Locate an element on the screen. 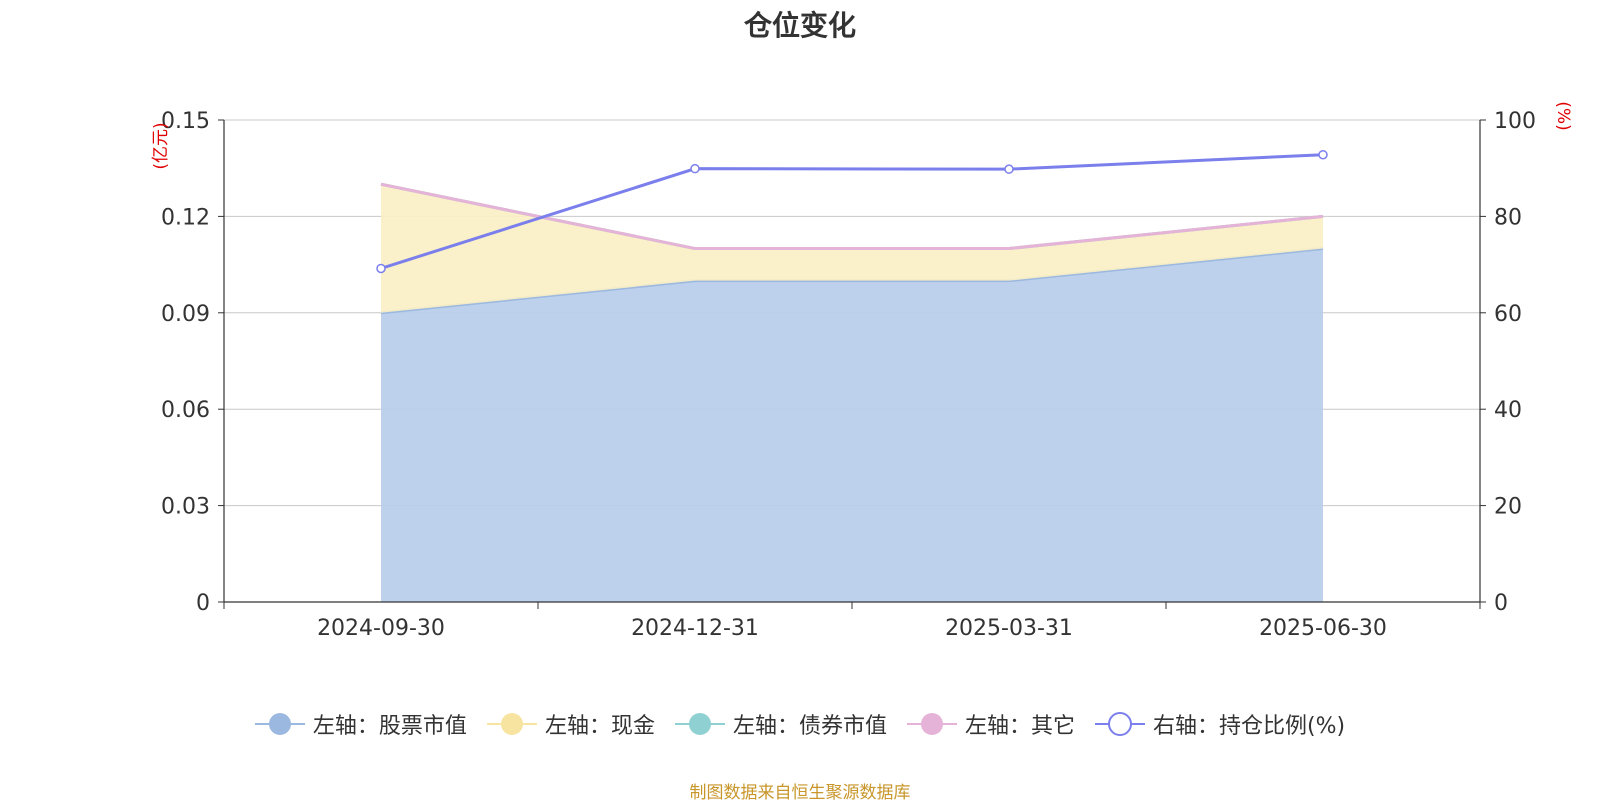 The width and height of the screenshot is (1600, 803). left-axis-tick-label: 0.12 is located at coordinates (185, 217).